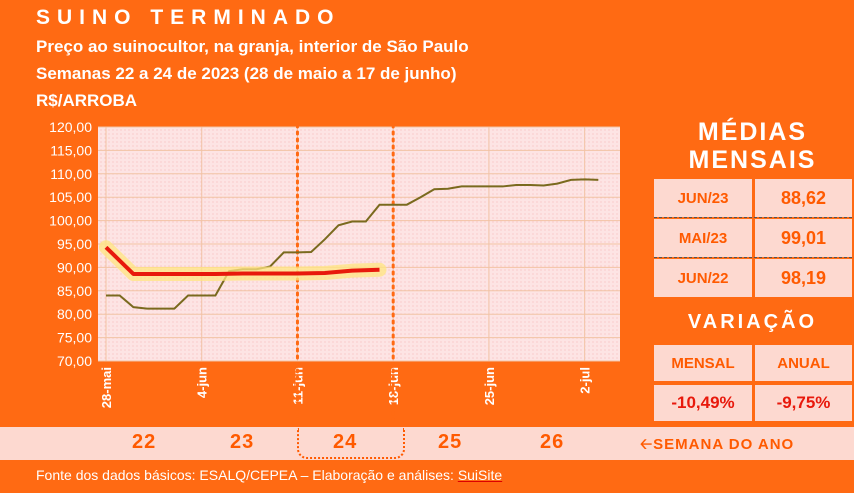  What do you see at coordinates (74, 361) in the screenshot?
I see `y-tick-label: 70,00` at bounding box center [74, 361].